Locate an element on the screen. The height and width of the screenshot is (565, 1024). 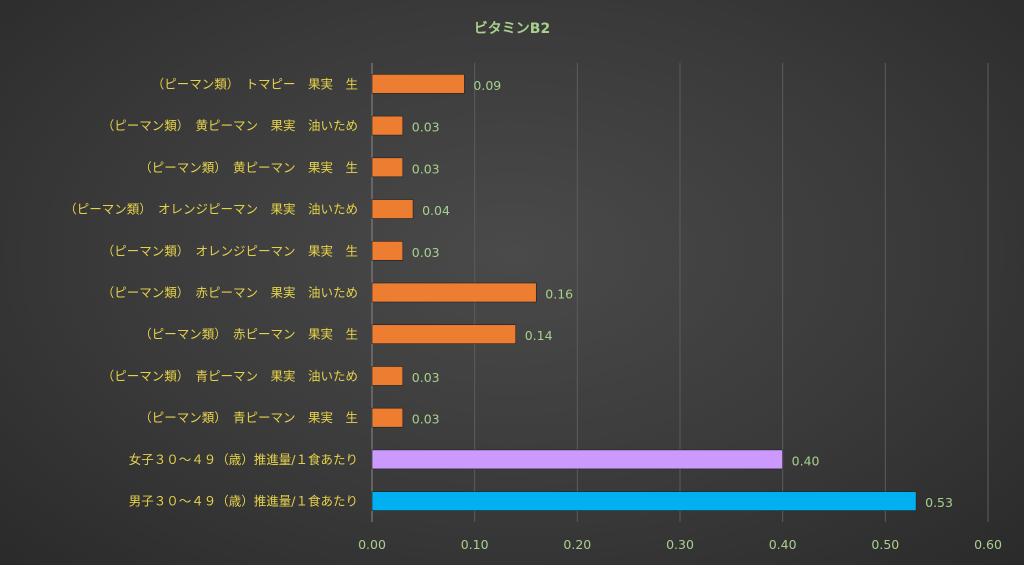
category-label: （ピーマン類） オレンジピーマン 果実 油いため is located at coordinates (211, 209).